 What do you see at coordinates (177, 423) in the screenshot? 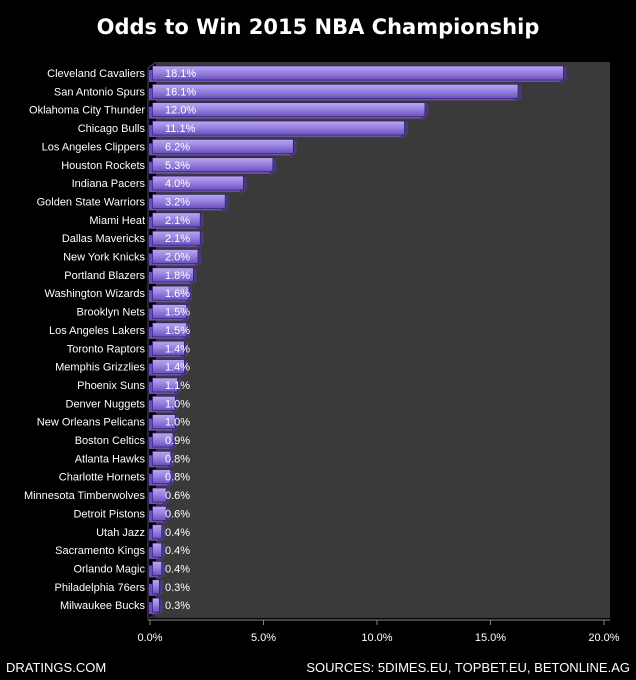
I see `data-label: 1.0%` at bounding box center [177, 423].